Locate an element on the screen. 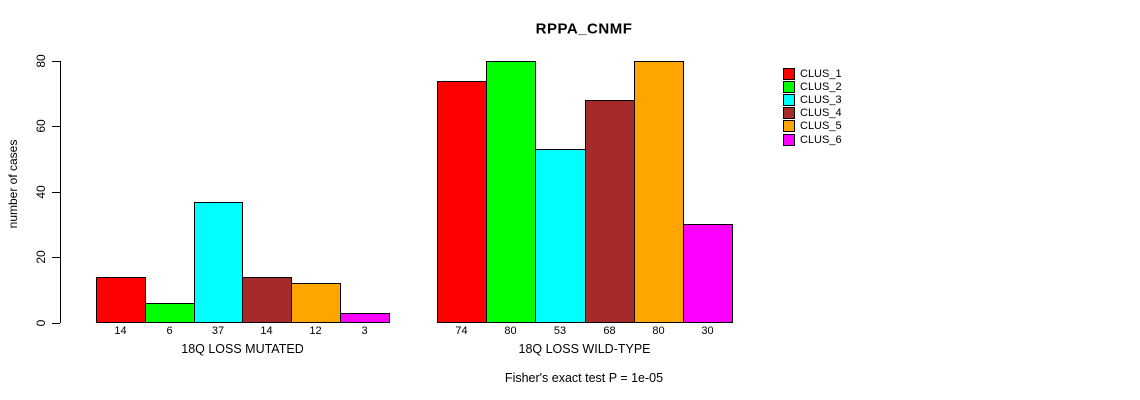 The image size is (1140, 400). bar-value-label: 53 is located at coordinates (560, 331).